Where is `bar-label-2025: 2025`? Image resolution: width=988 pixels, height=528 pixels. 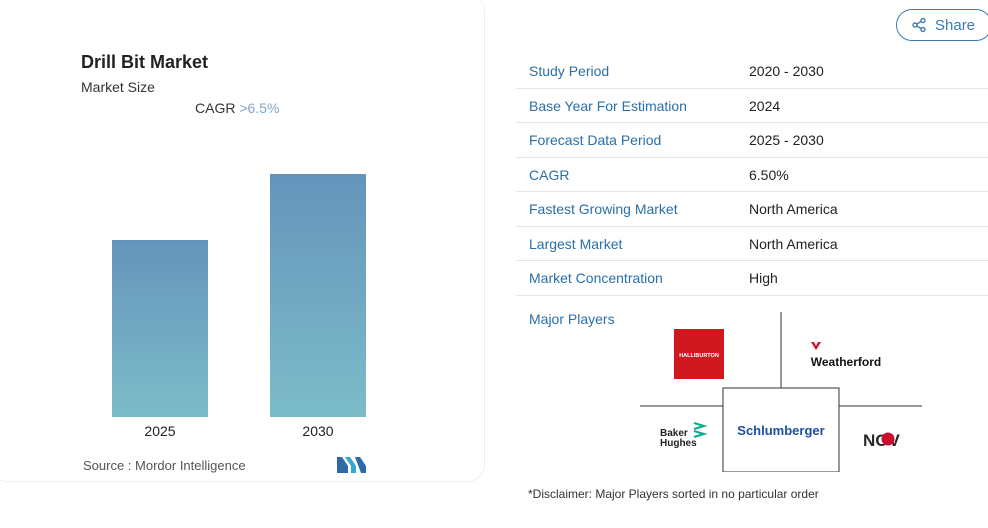
bar-label-2025: 2025 is located at coordinates (160, 431).